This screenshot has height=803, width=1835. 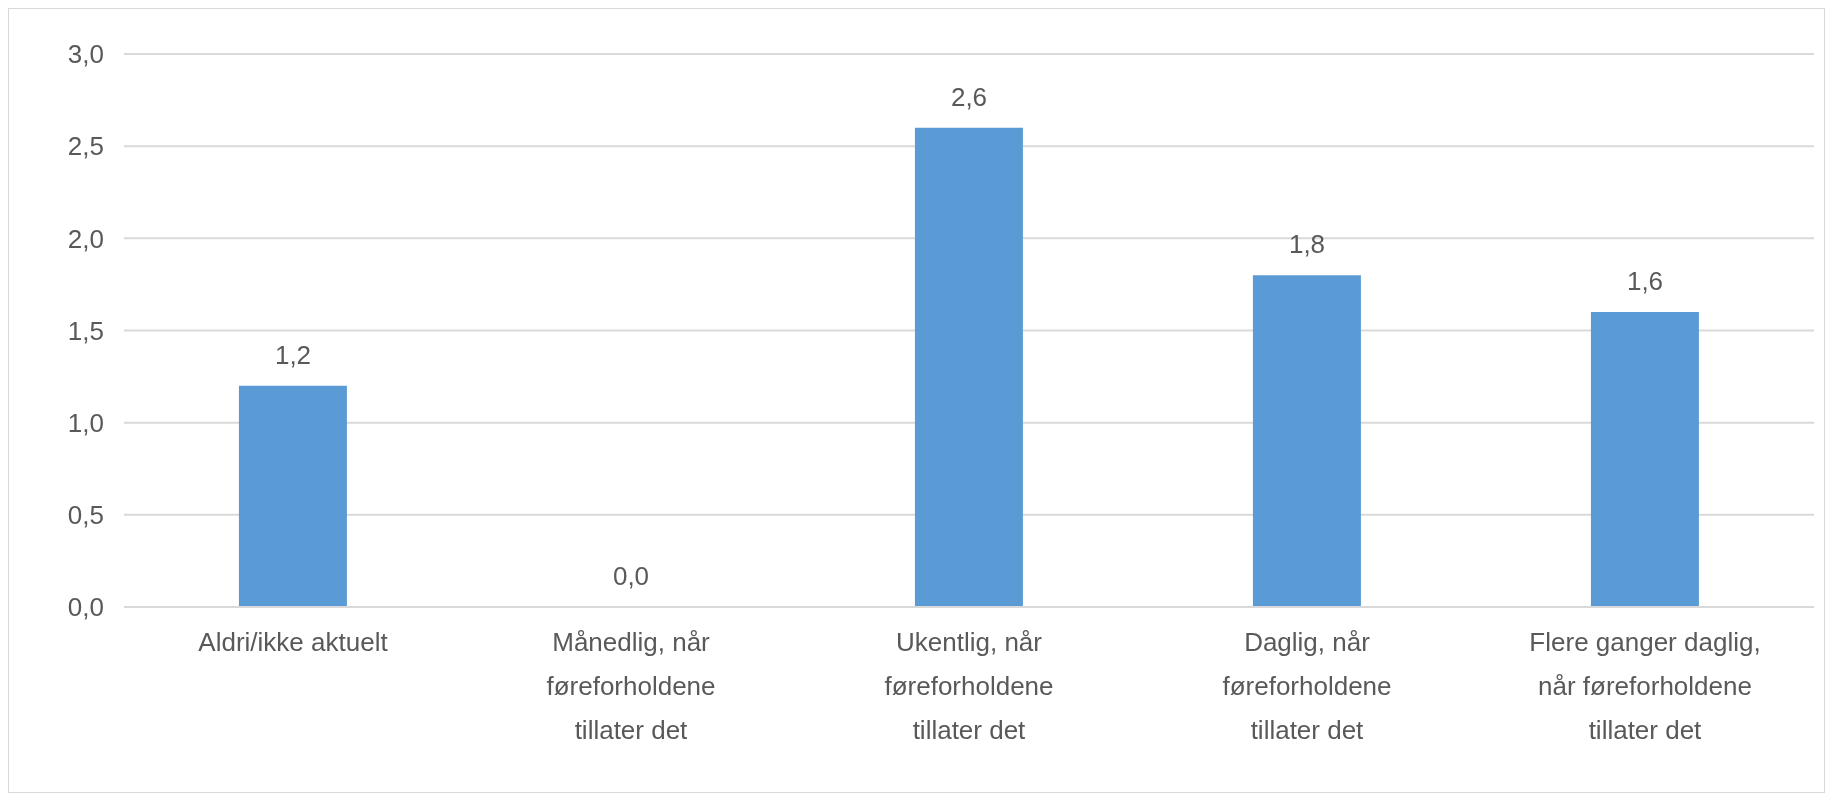 I want to click on x-tick-label: Aldri/ikke aktuelt, so click(x=293, y=642).